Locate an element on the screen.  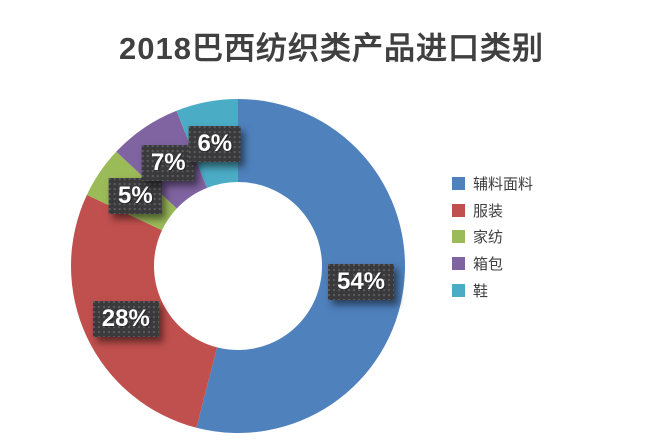
pie-slice-服装 is located at coordinates (144, 311).